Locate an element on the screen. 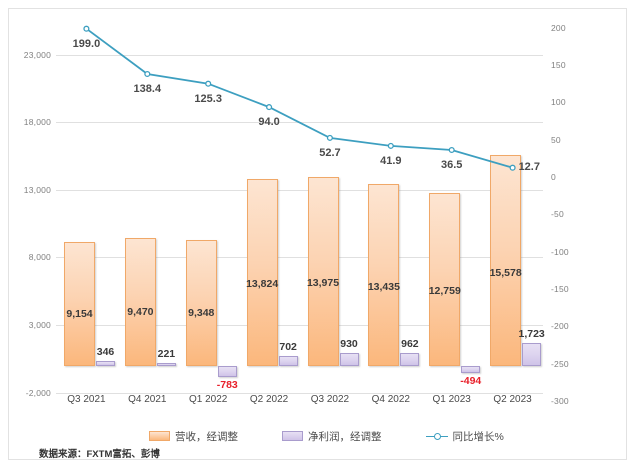  legend-item-net-profit: 净利润，经调整 is located at coordinates (332, 436).